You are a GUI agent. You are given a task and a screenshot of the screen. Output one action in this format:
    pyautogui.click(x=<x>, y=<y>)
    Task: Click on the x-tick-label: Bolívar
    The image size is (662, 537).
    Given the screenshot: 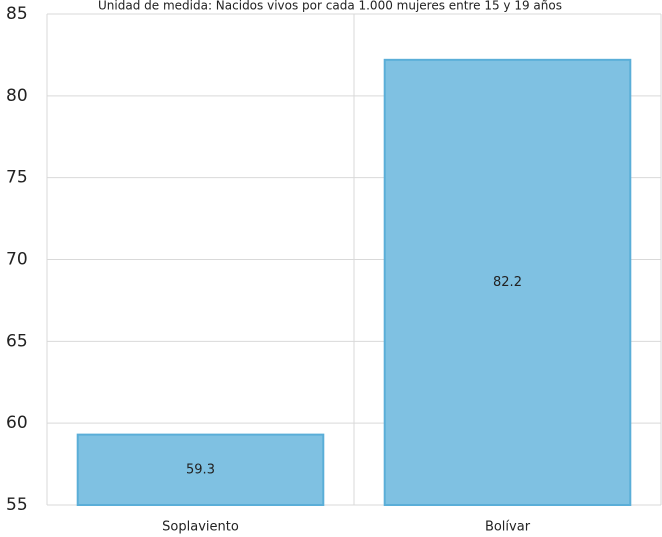 What is the action you would take?
    pyautogui.click(x=508, y=527)
    